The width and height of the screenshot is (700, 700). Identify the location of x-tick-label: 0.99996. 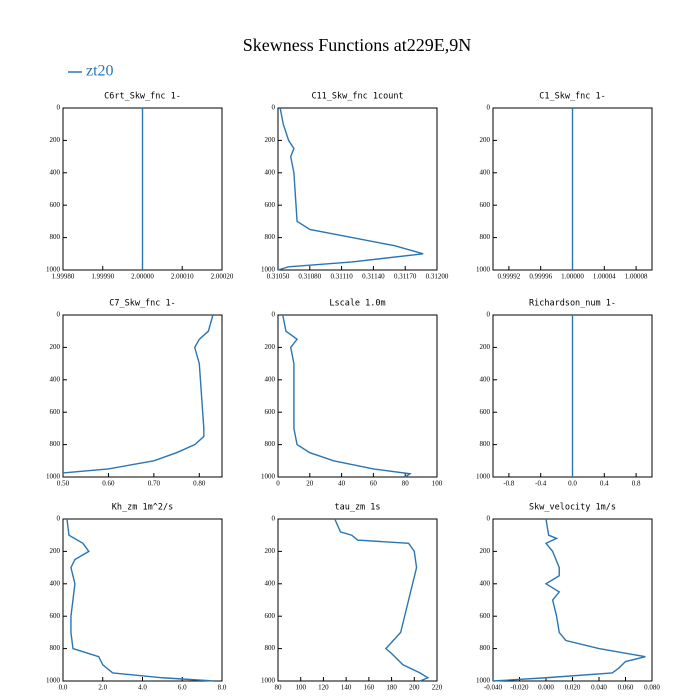
(540, 277).